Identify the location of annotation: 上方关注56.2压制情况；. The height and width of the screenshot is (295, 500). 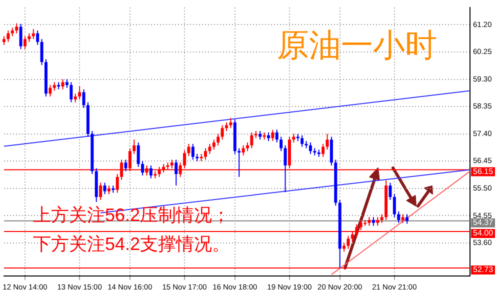
(131, 214).